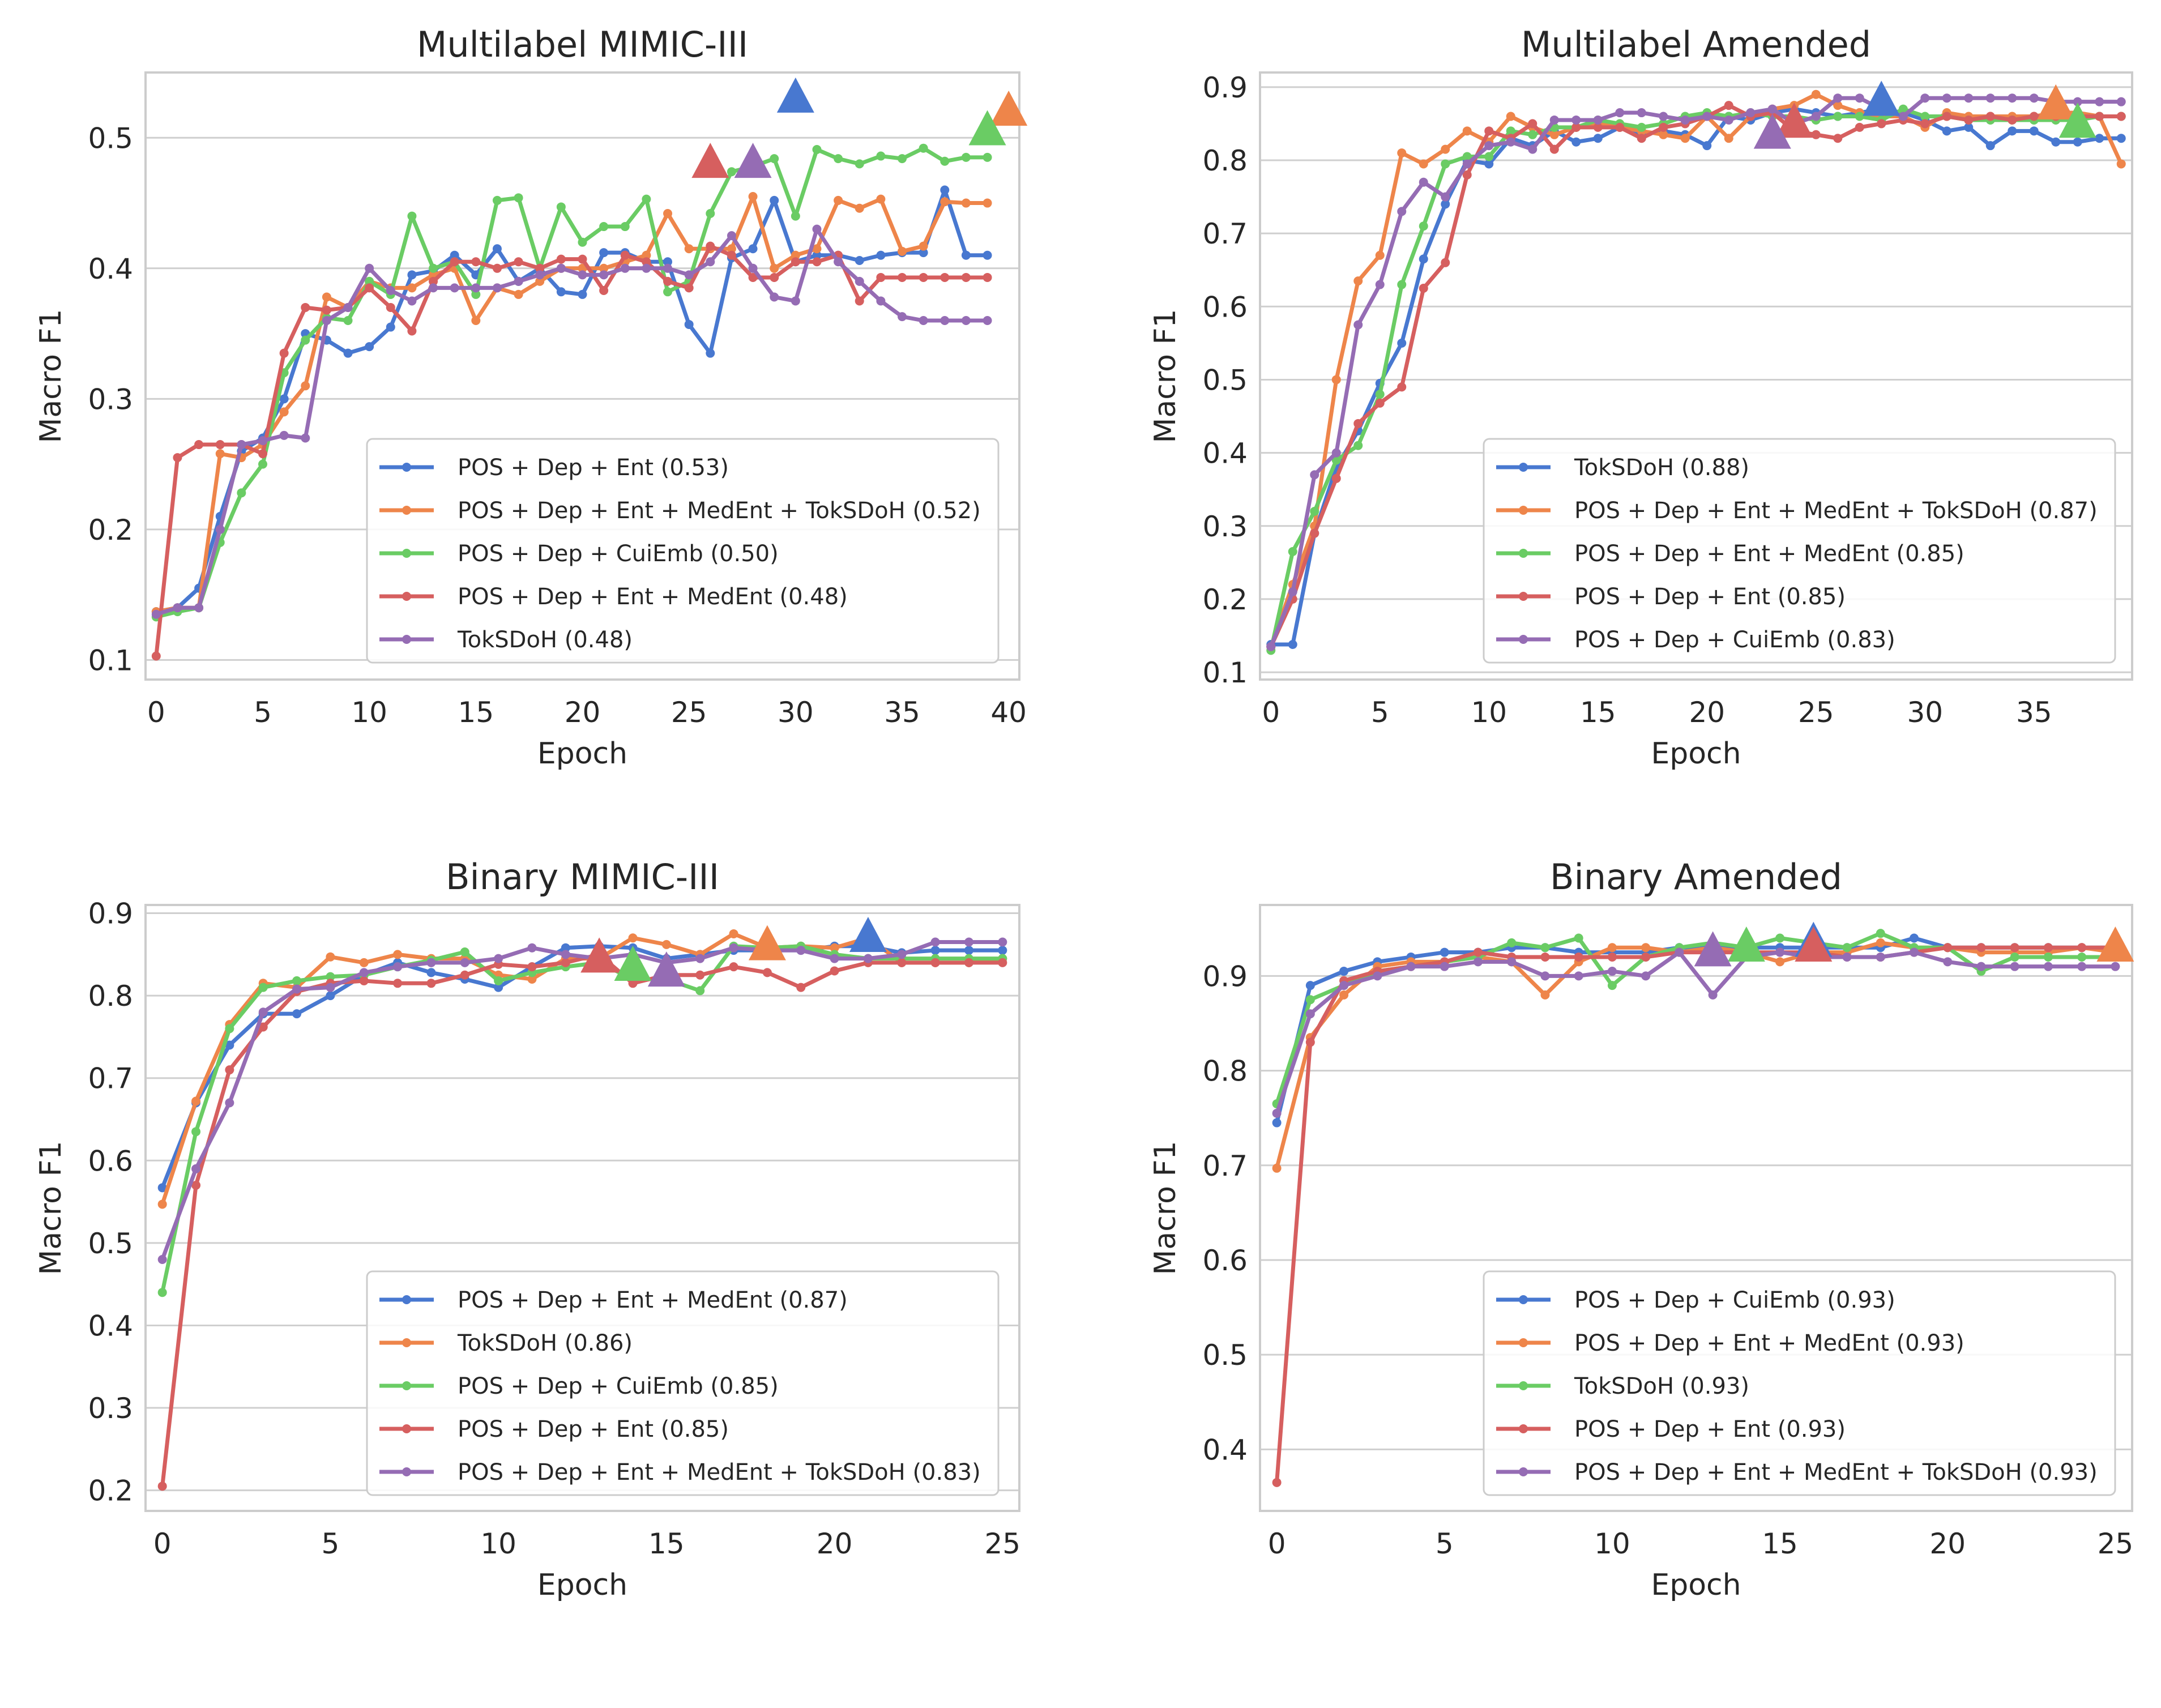  Describe the element at coordinates (369, 712) in the screenshot. I see `x-tick-label: 10` at that location.